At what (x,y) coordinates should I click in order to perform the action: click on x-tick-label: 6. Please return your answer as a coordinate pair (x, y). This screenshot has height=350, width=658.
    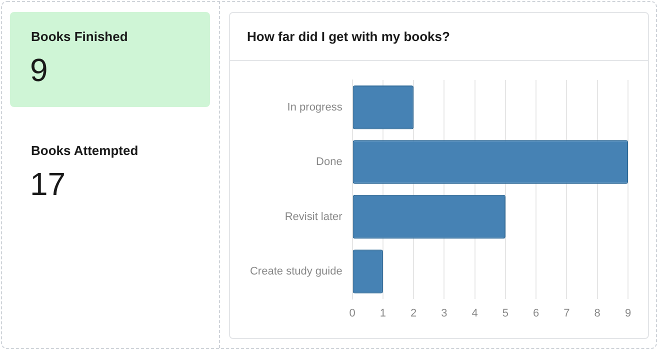
    Looking at the image, I should click on (536, 313).